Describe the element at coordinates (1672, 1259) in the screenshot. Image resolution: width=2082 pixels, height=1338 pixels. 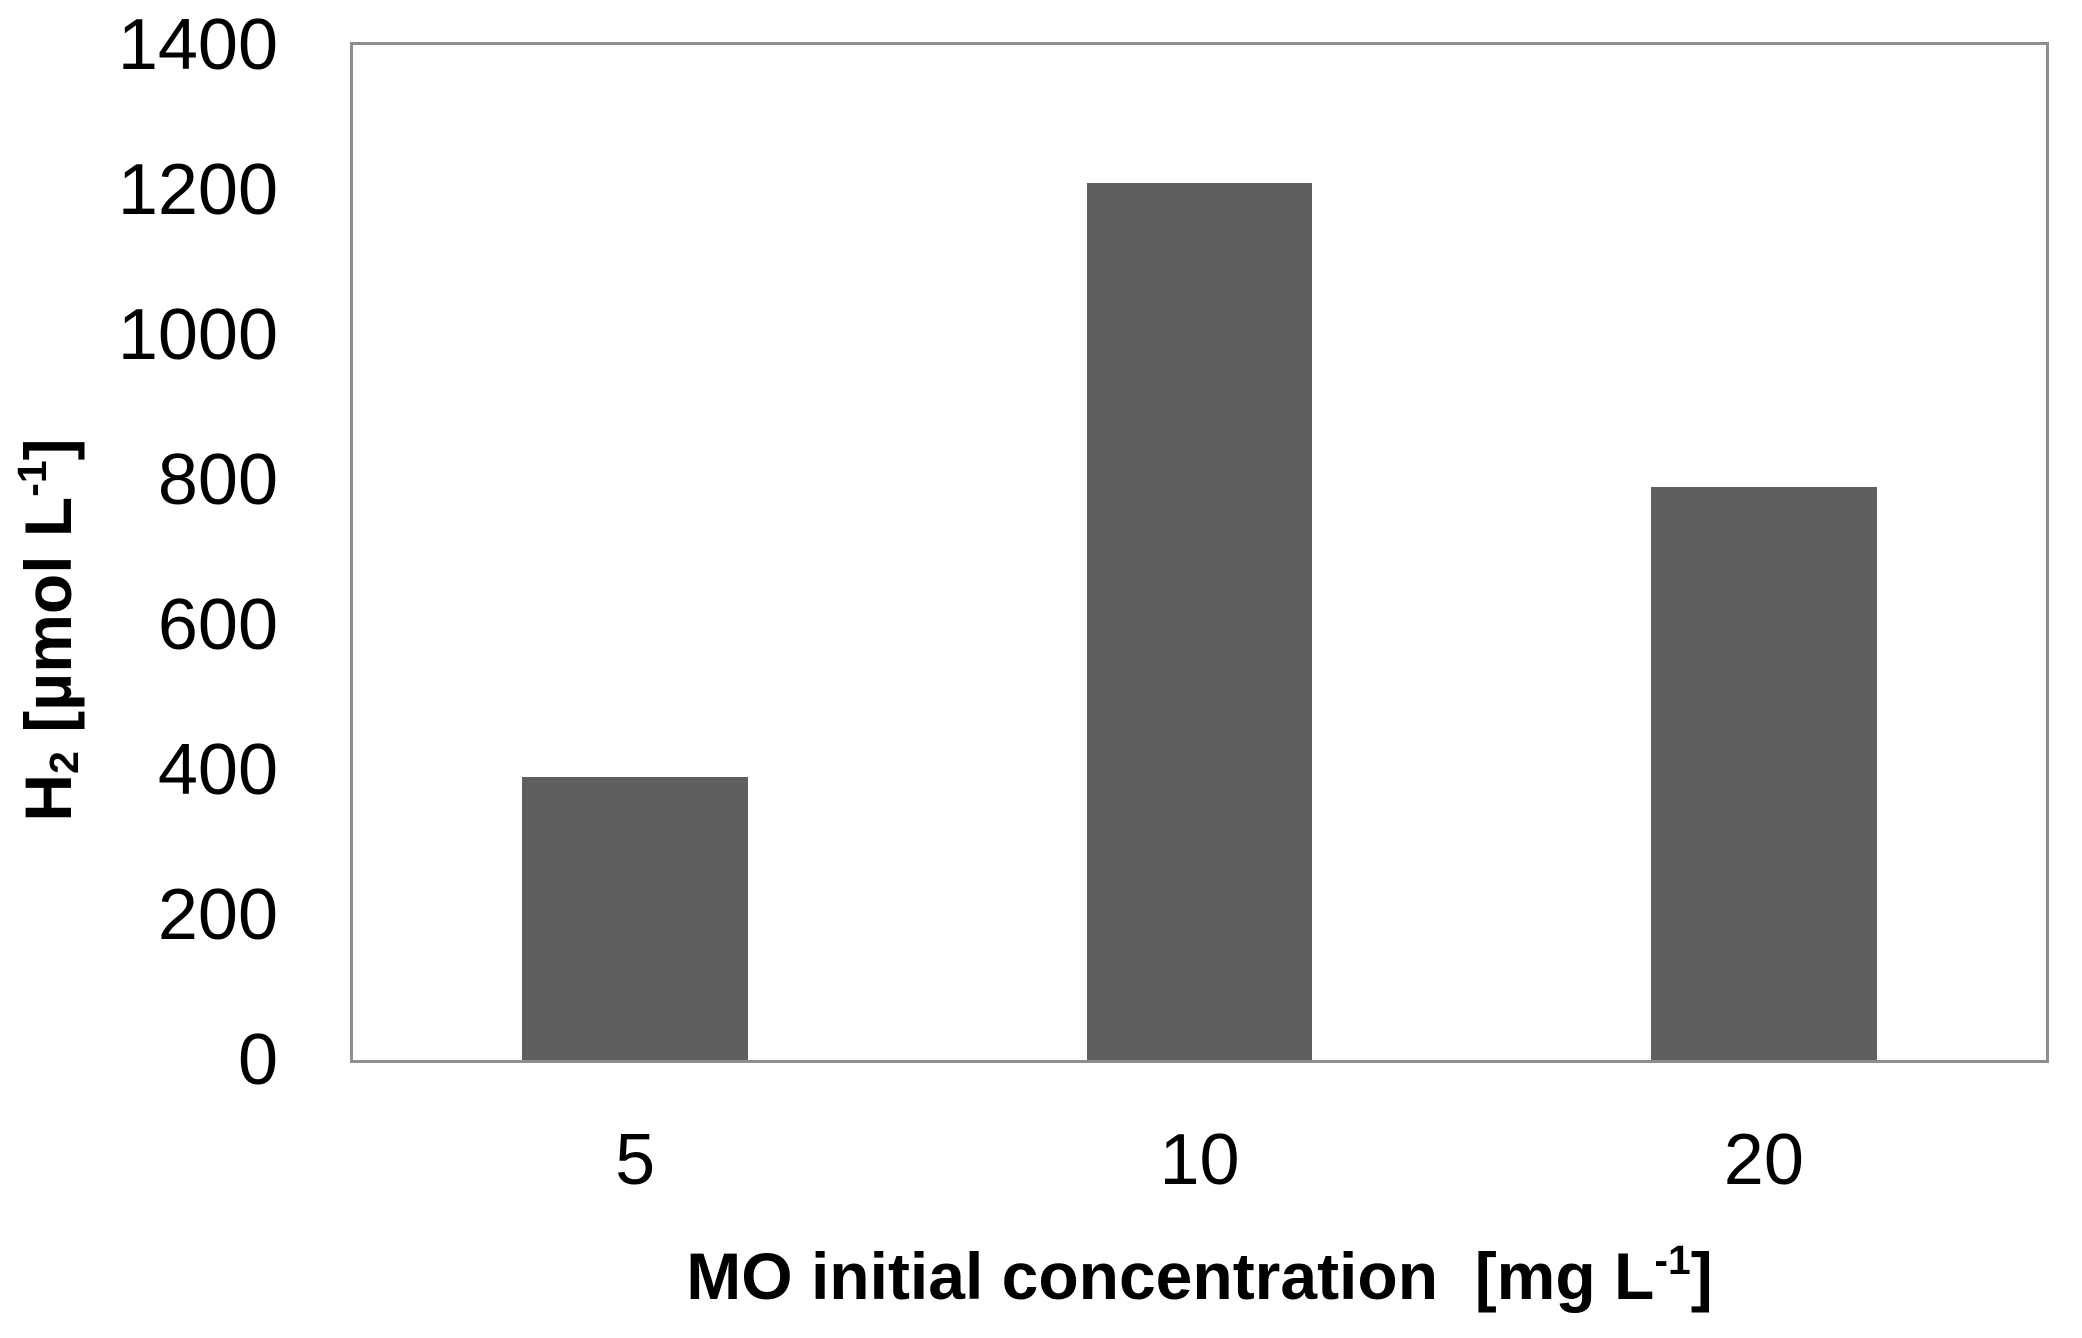
I see `x-axis-title-superscript: -1` at that location.